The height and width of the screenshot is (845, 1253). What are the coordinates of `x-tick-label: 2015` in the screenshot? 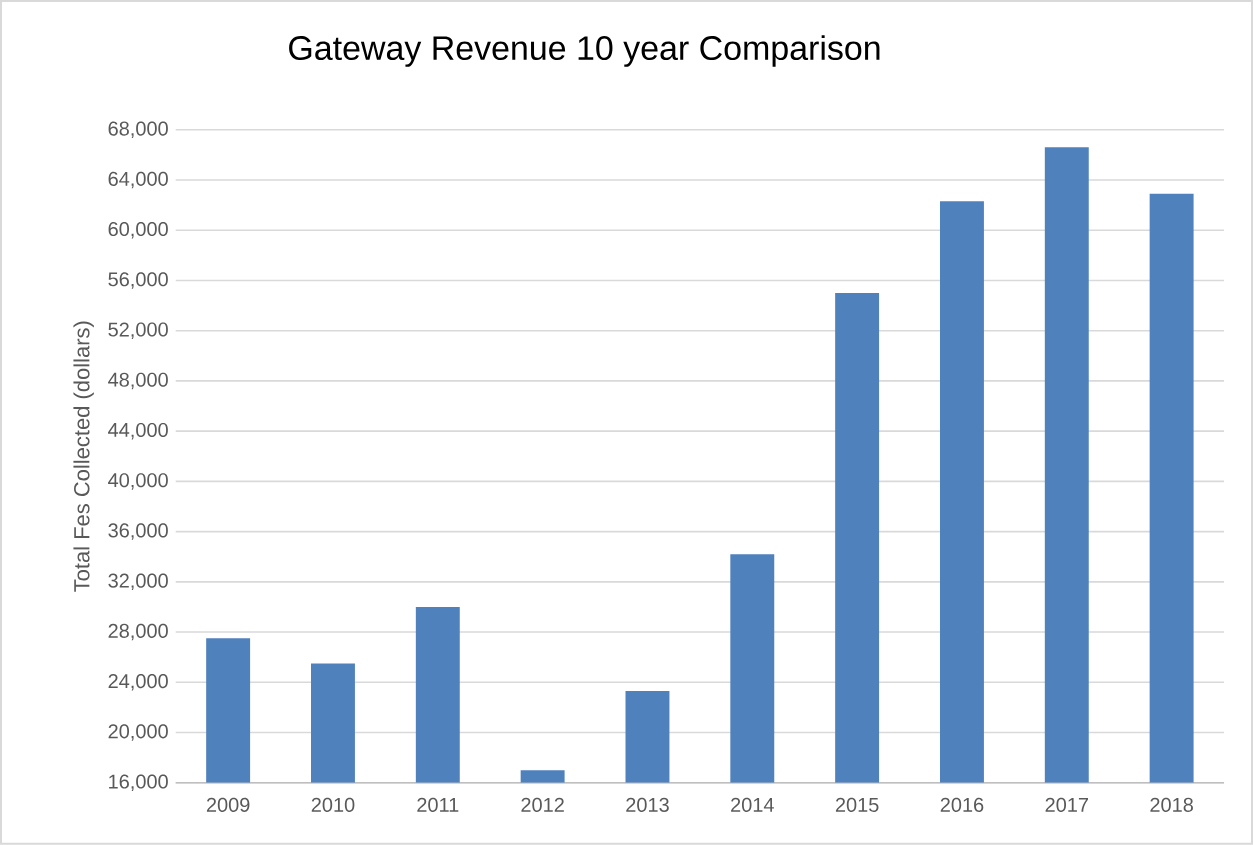 It's located at (857, 805).